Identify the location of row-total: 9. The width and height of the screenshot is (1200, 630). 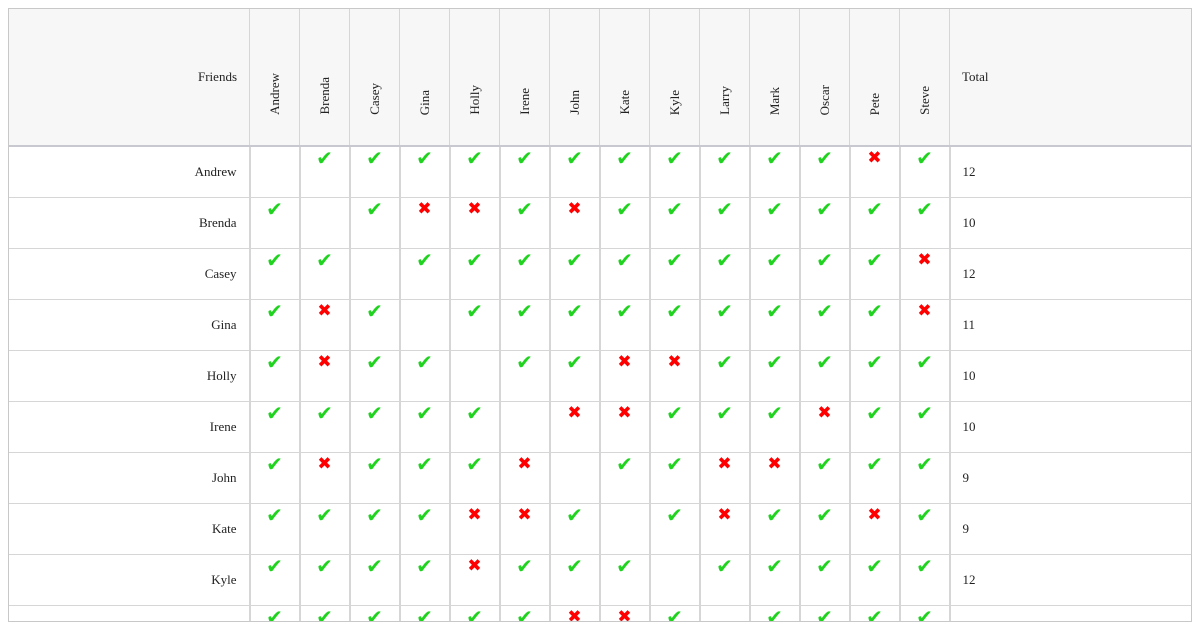
(1070, 478).